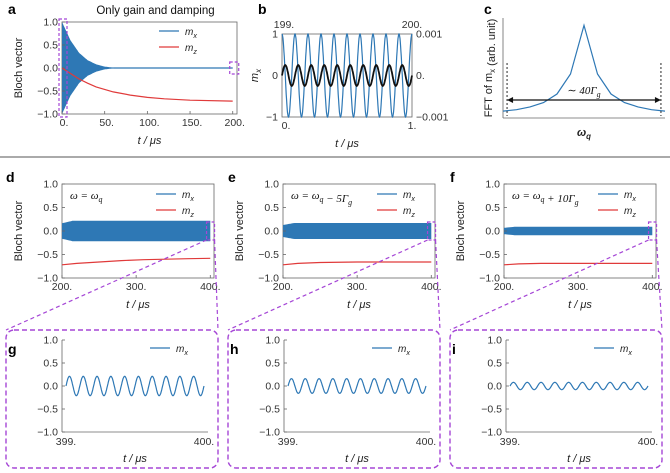 Image resolution: width=670 pixels, height=473 pixels. Describe the element at coordinates (492, 44) in the screenshot. I see `text-part: (arb. unit)` at that location.